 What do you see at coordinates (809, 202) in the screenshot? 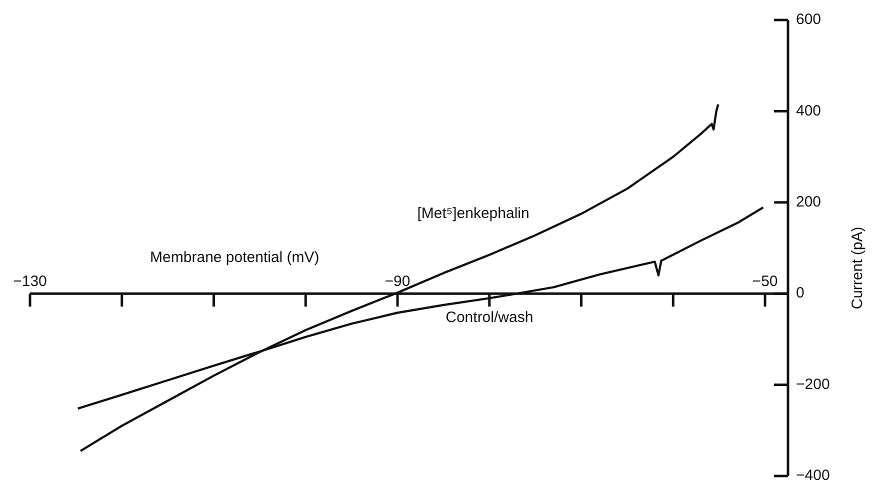
I see `y-tick-label: 200` at bounding box center [809, 202].